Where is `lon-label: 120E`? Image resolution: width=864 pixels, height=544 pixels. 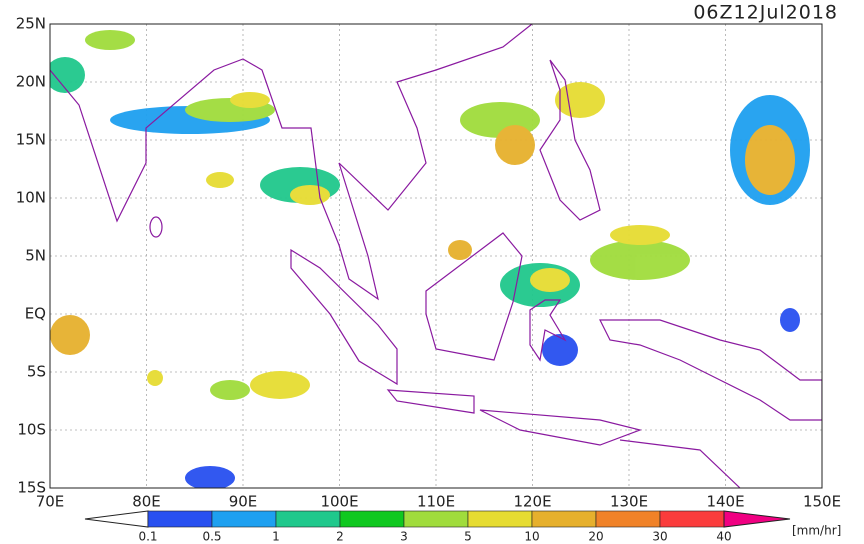
lon-label: 120E is located at coordinates (532, 502).